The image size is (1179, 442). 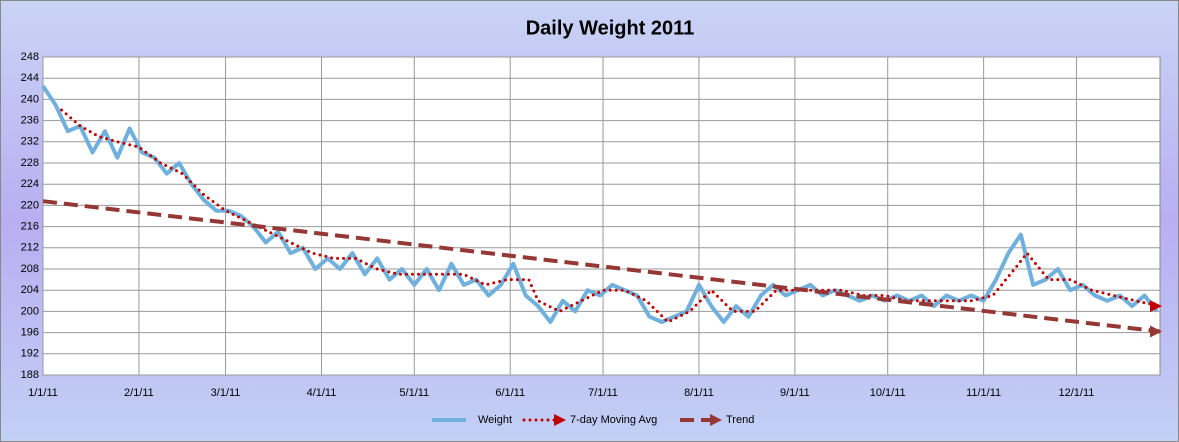 What do you see at coordinates (30, 142) in the screenshot?
I see `y-tick-label: 232` at bounding box center [30, 142].